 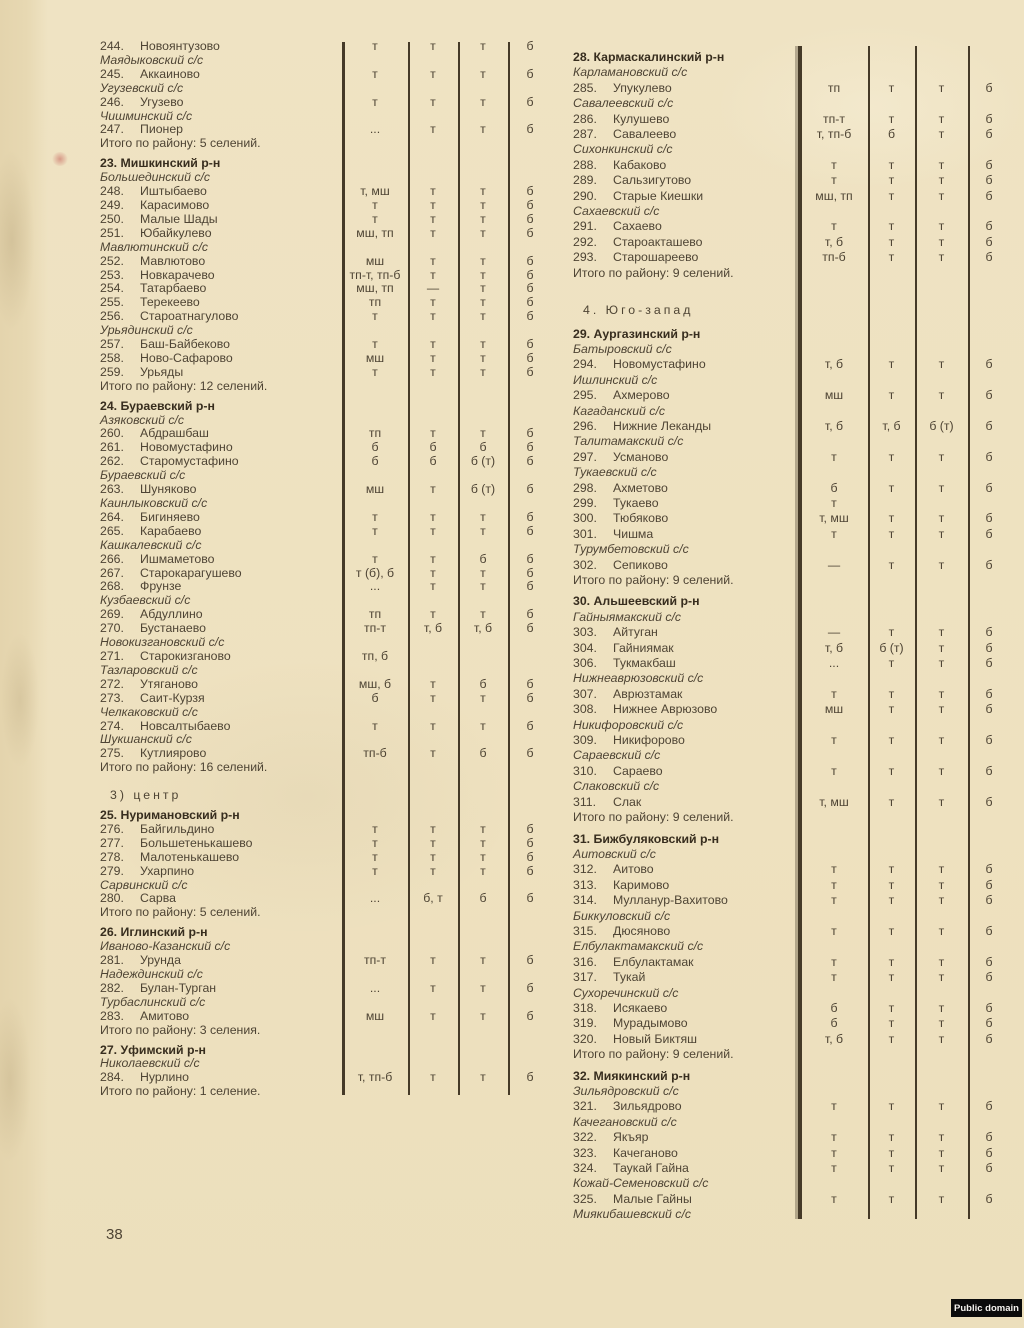 I want to click on village-row: 287. Савалеево т, тп-б б т б, so click(x=795, y=134).